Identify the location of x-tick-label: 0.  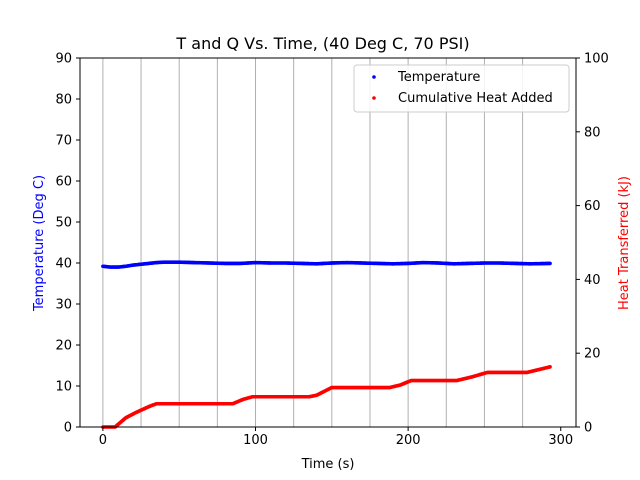
(103, 440).